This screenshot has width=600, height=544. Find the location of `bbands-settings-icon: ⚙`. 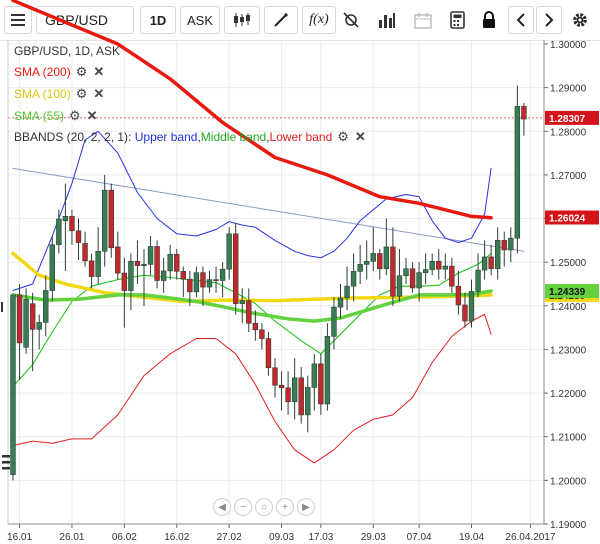

bbands-settings-icon: ⚙ is located at coordinates (343, 136).